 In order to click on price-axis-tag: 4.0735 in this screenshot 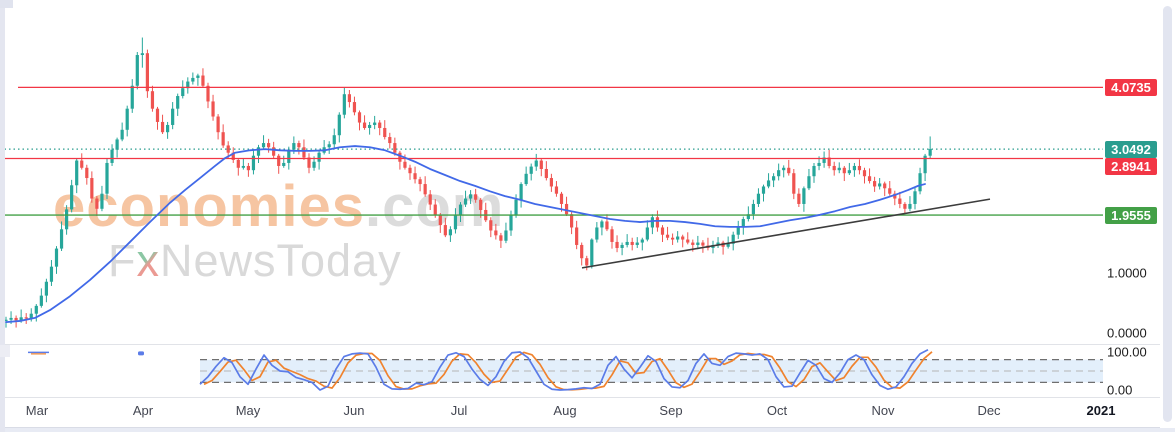, I will do `click(1131, 87)`.